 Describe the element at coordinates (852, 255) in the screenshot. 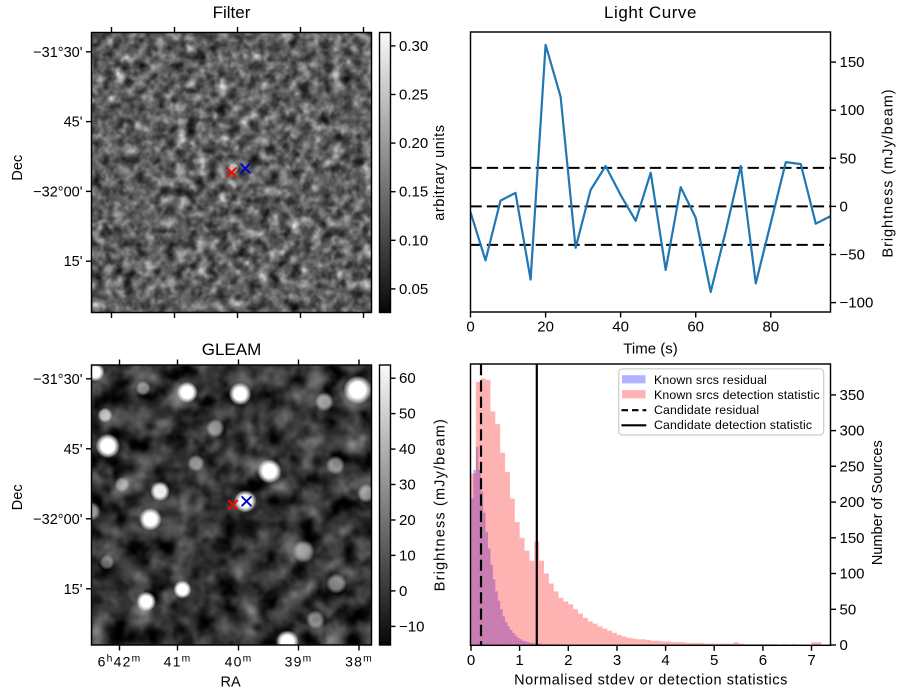

I see `svg-text: −50` at that location.